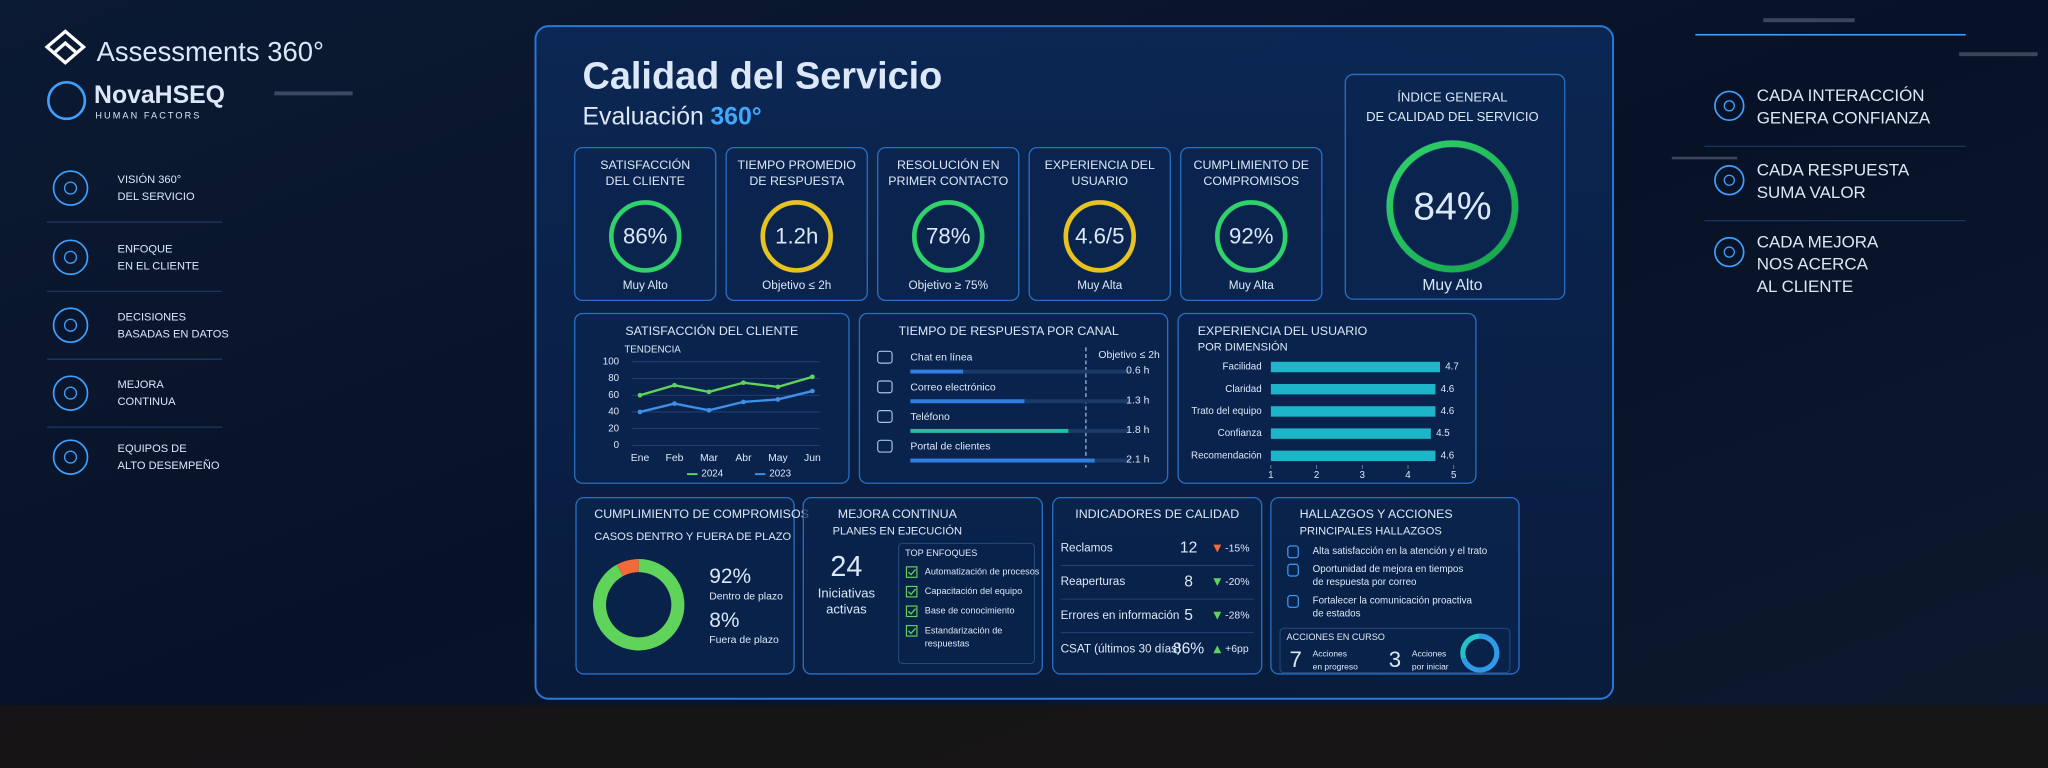  Describe the element at coordinates (763, 76) in the screenshot. I see `dashboard-title: Calidad del Servicio` at that location.